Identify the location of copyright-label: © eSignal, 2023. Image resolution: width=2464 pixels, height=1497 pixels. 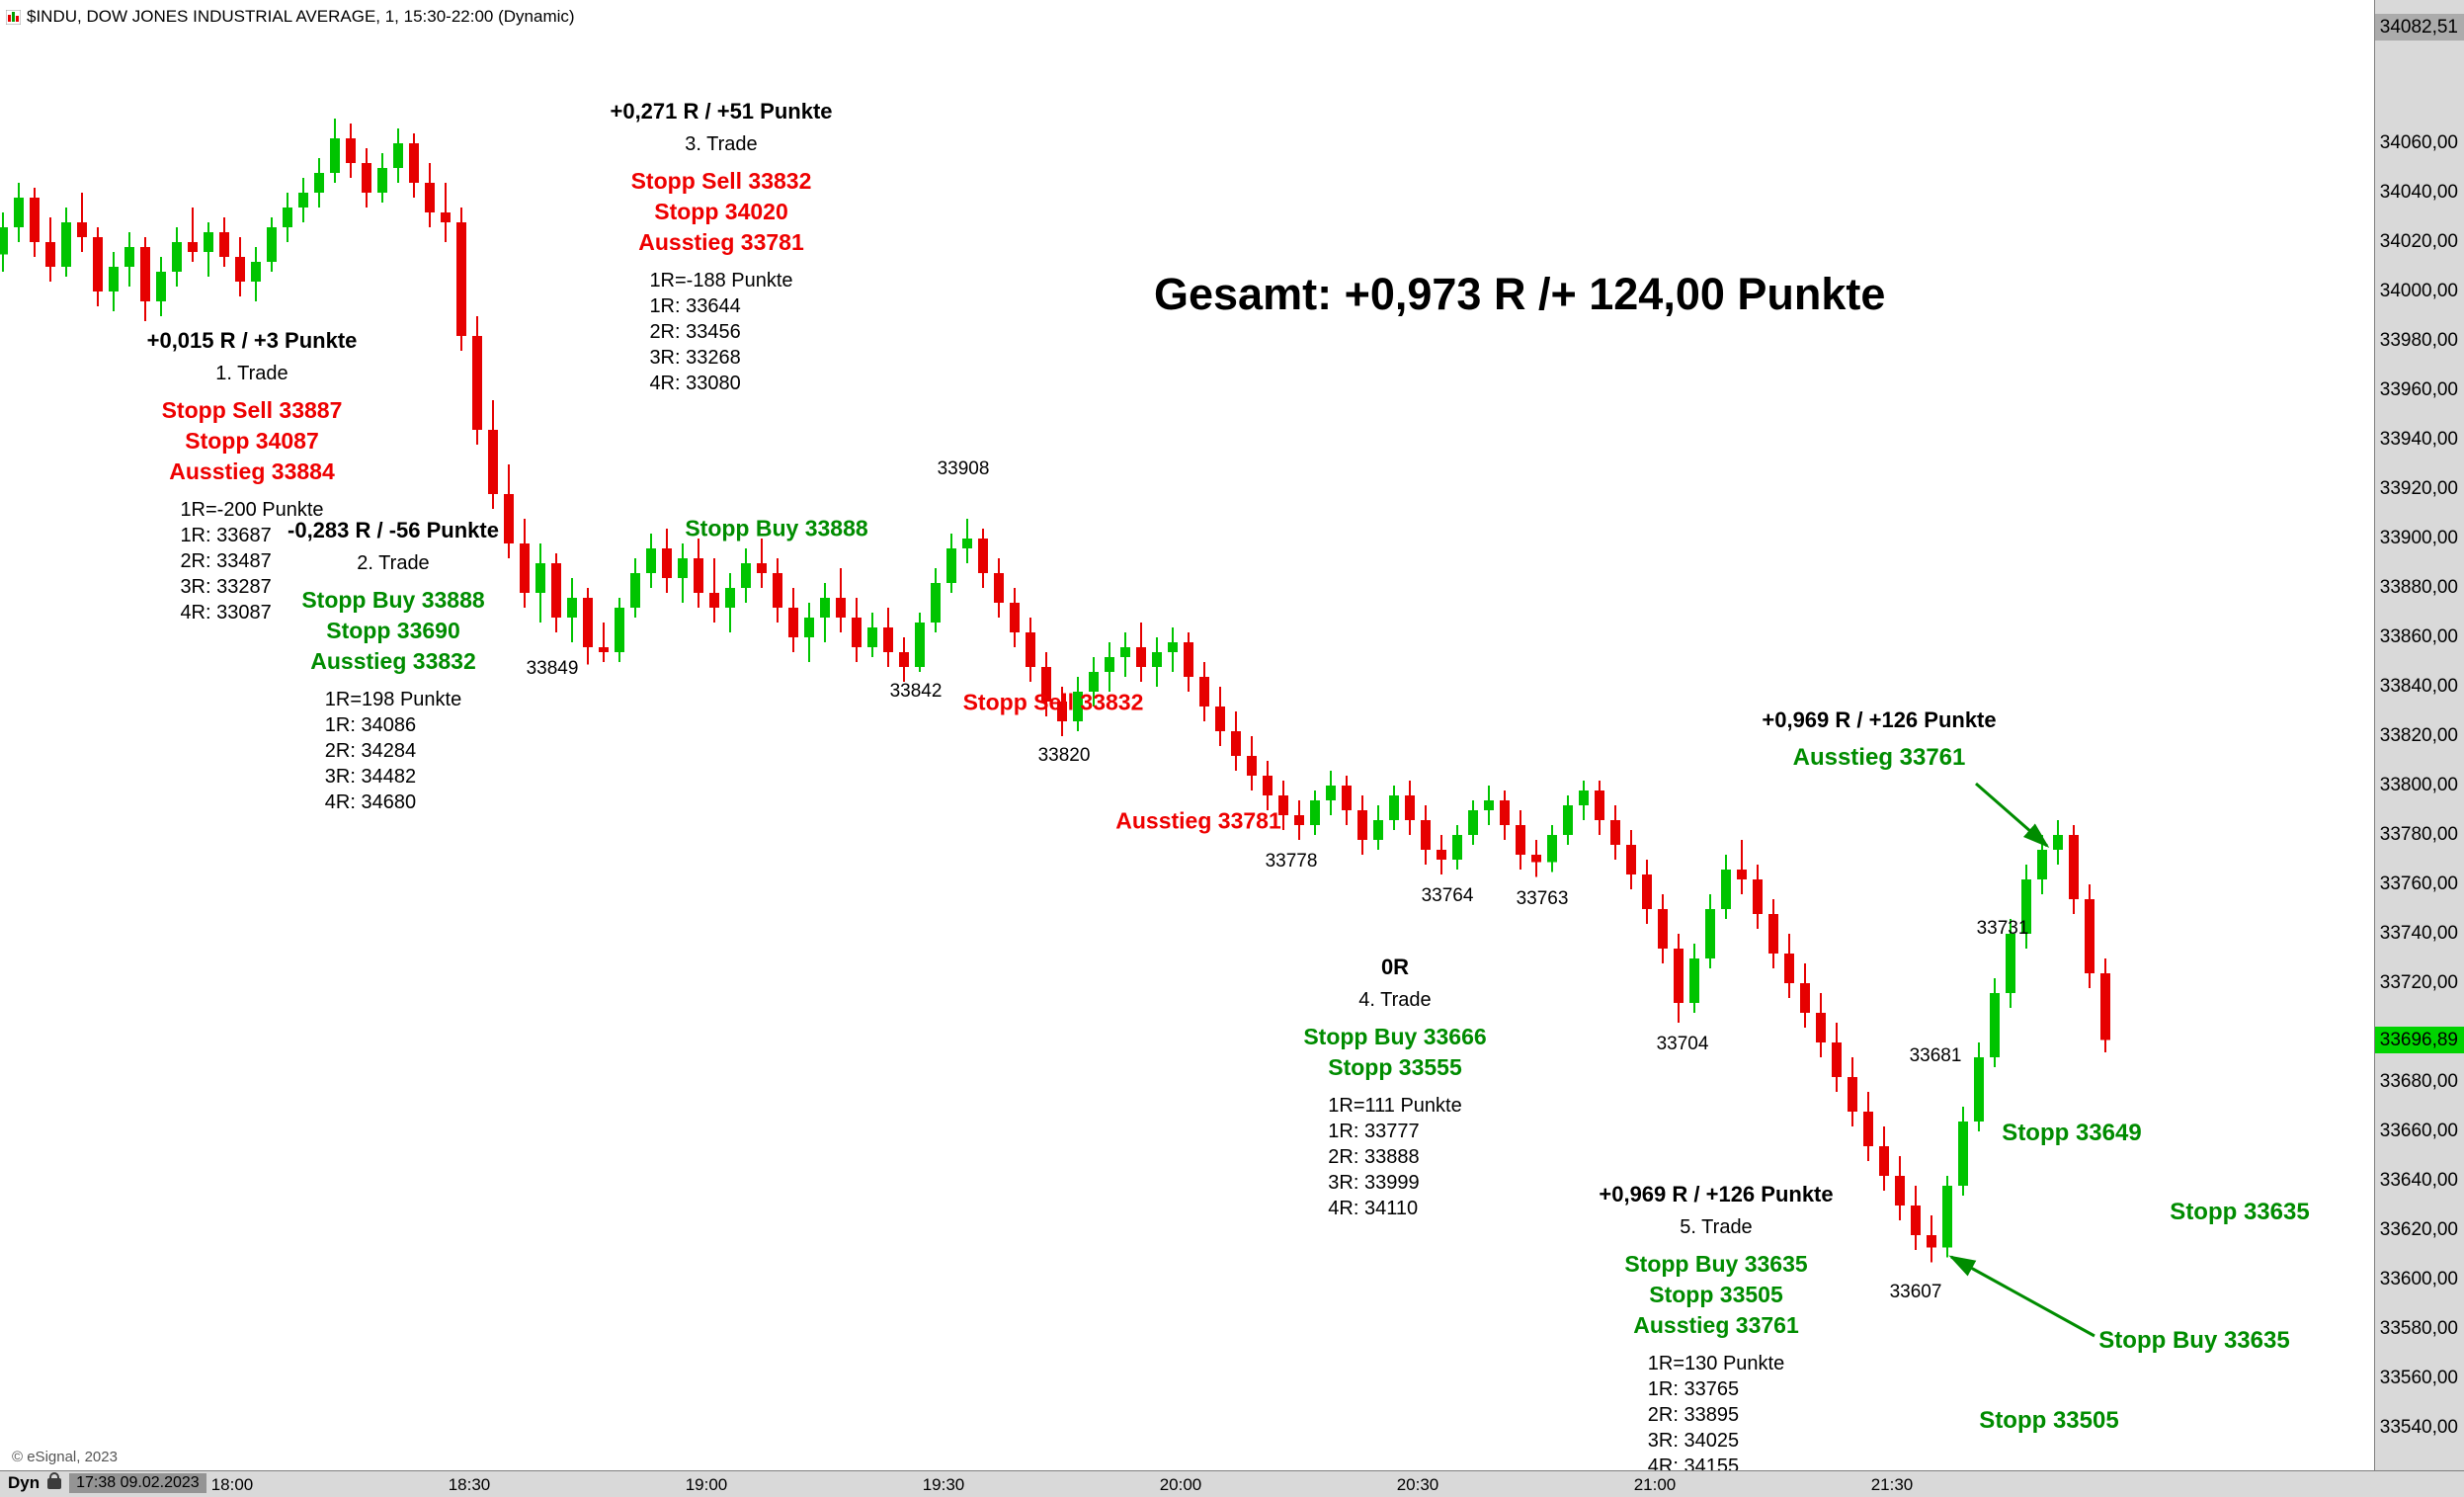
(65, 1457).